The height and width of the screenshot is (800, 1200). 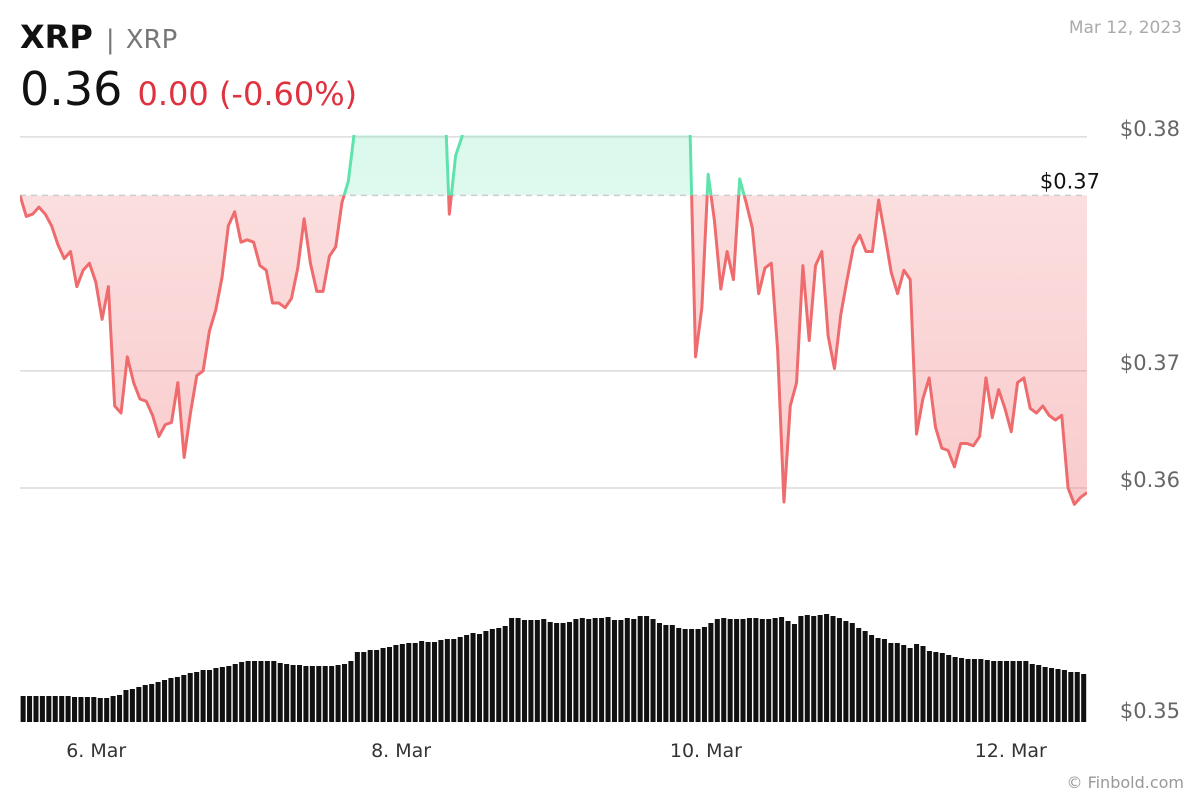 What do you see at coordinates (706, 751) in the screenshot?
I see `x-tick-label-2: 10. Mar` at bounding box center [706, 751].